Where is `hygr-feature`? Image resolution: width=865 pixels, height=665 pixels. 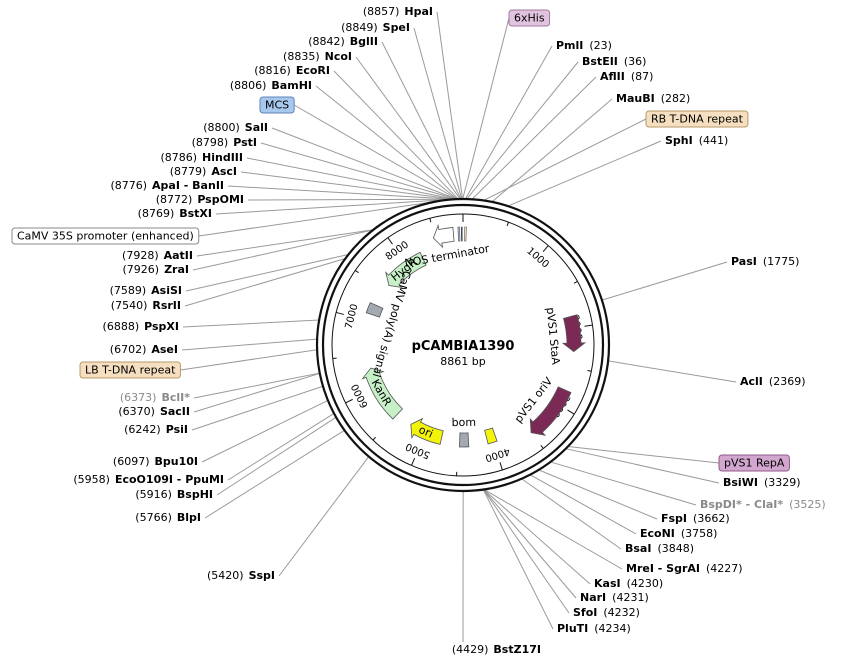 hygr-feature is located at coordinates (406, 270).